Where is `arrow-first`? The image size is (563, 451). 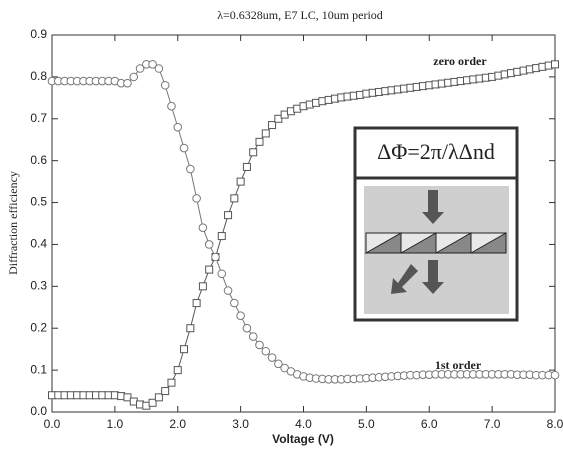
arrow-first is located at coordinates (404, 279).